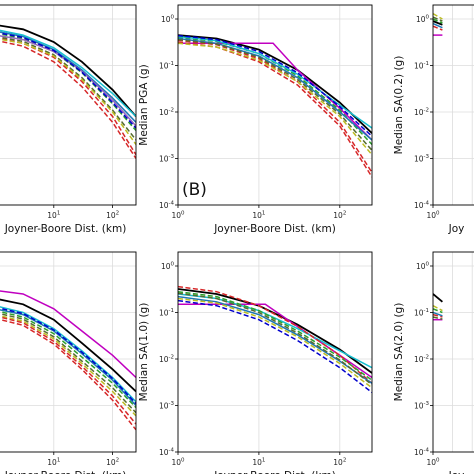  I want to click on y-axis-label: Median SA(1.0) (g), so click(144, 352).